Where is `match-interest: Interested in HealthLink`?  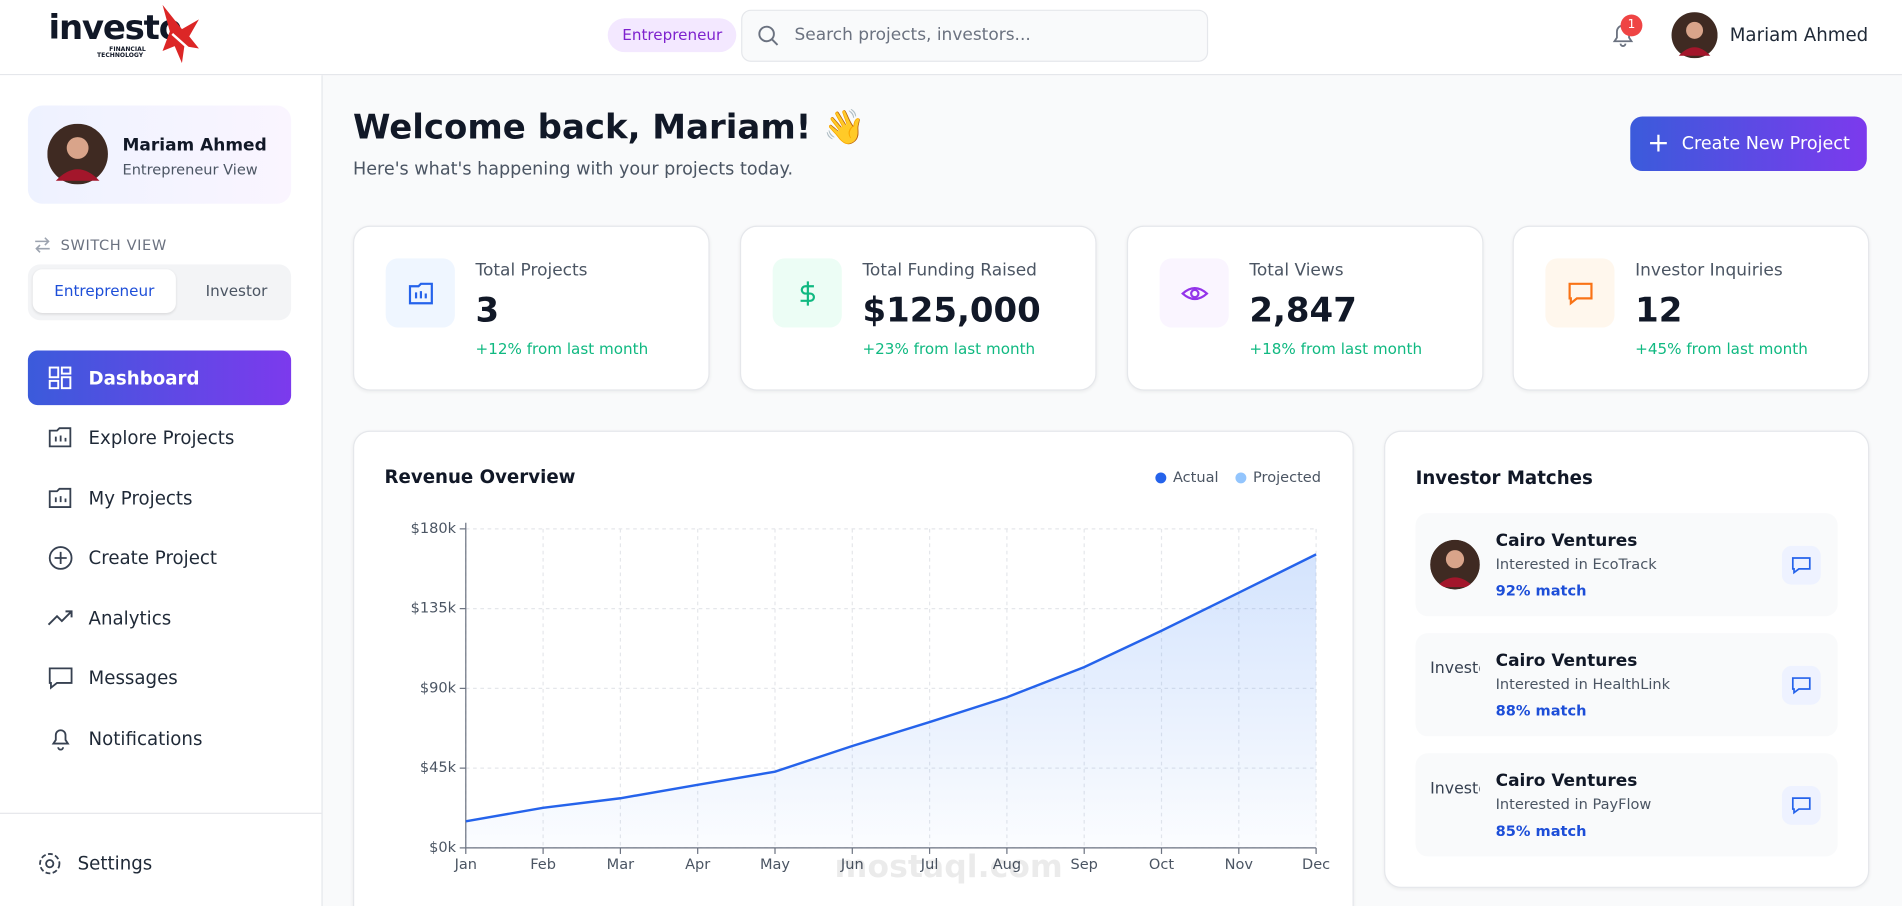 match-interest: Interested in HealthLink is located at coordinates (1583, 684).